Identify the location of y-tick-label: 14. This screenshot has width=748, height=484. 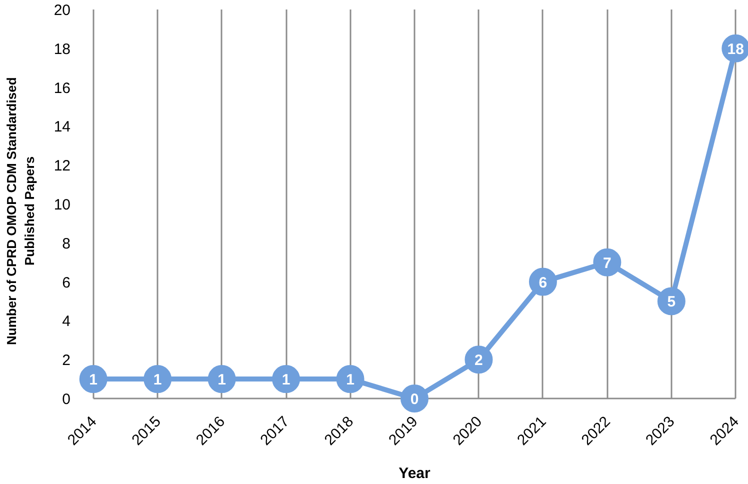
(62, 127).